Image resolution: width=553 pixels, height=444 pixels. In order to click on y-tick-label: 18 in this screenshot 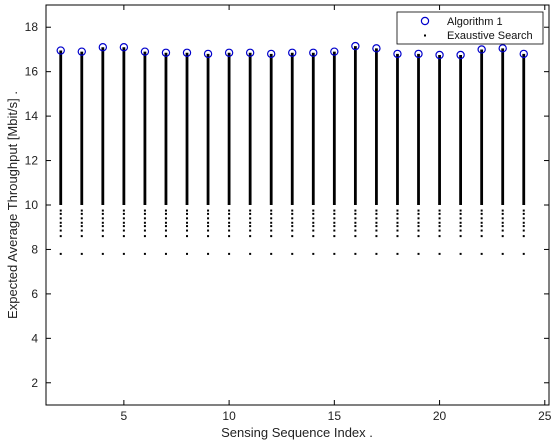, I will do `click(32, 27)`.